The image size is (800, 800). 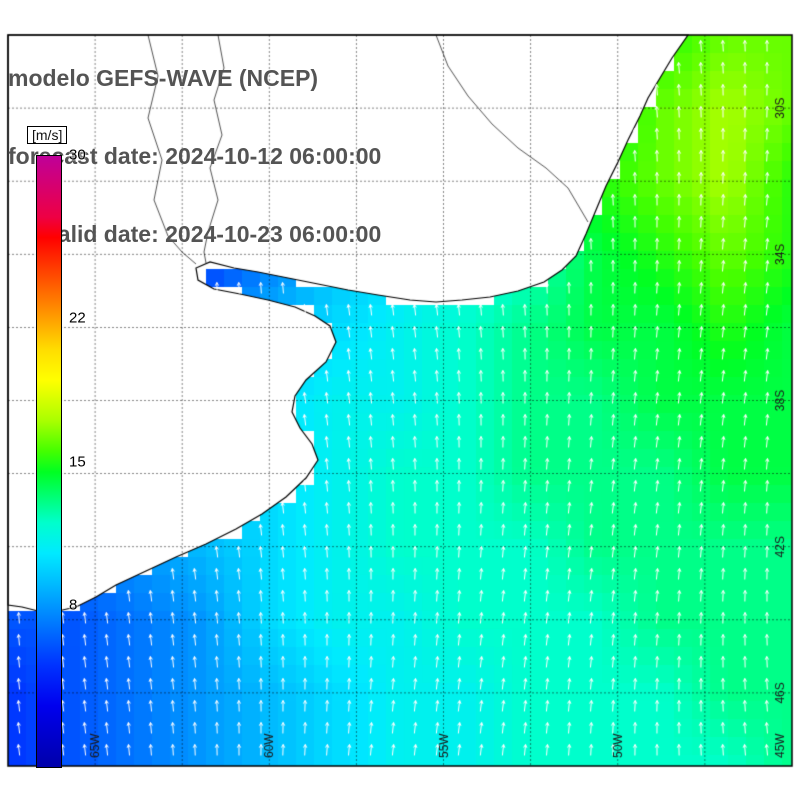 What do you see at coordinates (49, 461) in the screenshot?
I see `colorbar-gradient` at bounding box center [49, 461].